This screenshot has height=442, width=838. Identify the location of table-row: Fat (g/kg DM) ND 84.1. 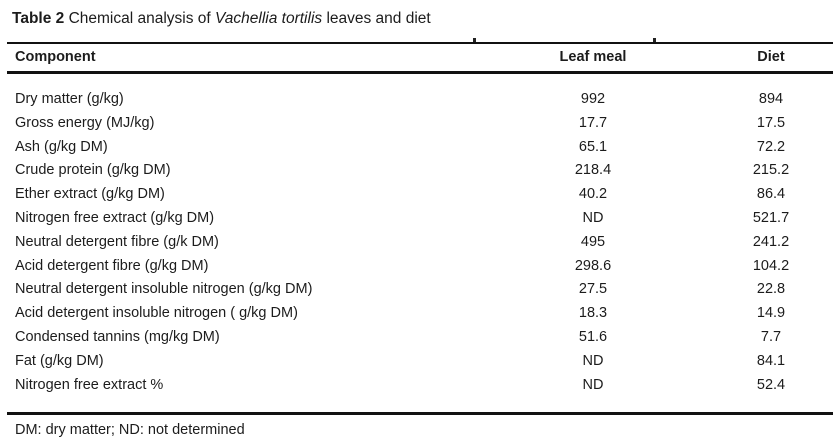
(420, 362).